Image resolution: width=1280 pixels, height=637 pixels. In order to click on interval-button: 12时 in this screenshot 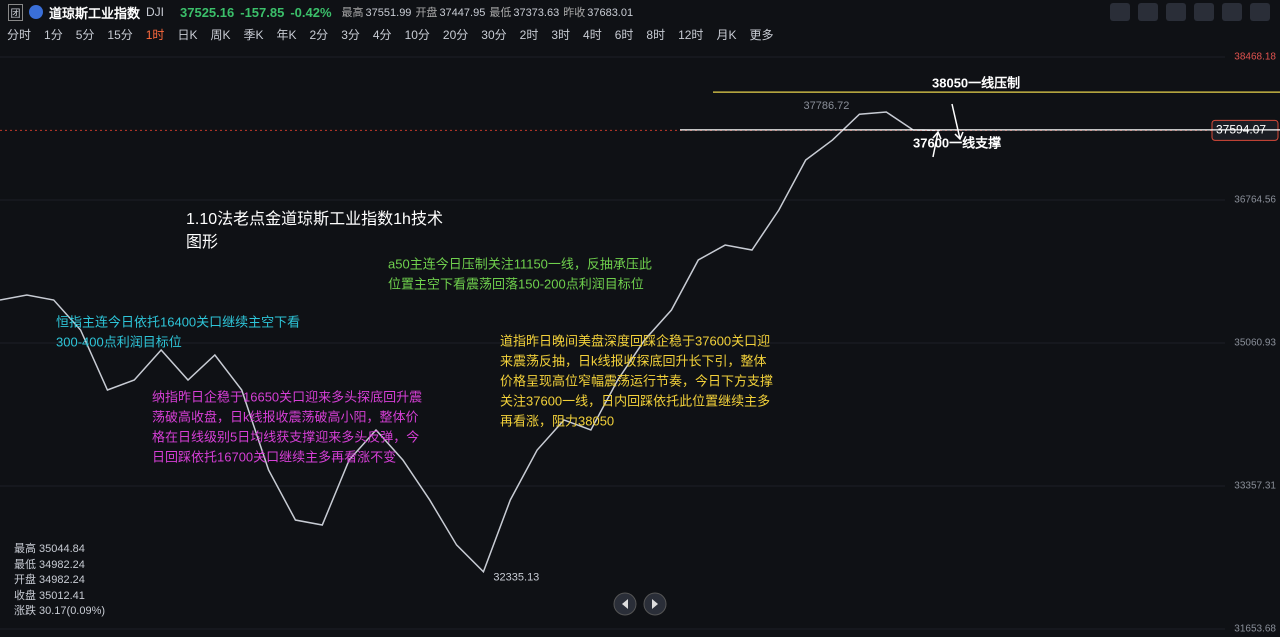, I will do `click(691, 34)`.